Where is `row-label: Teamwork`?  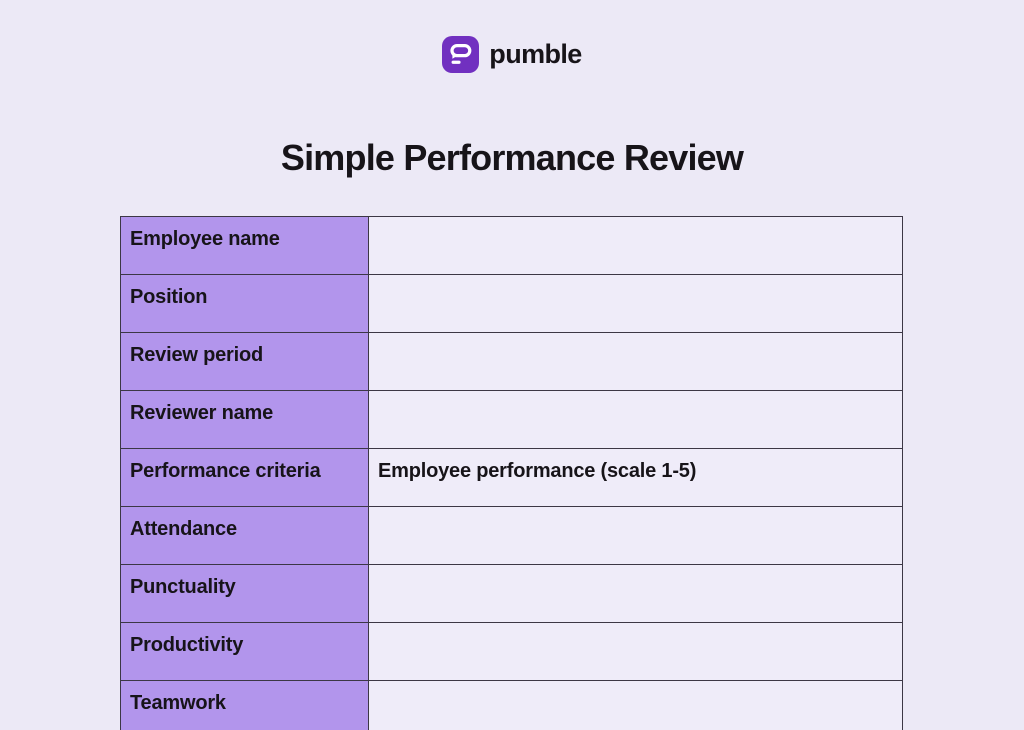
row-label: Teamwork is located at coordinates (244, 705).